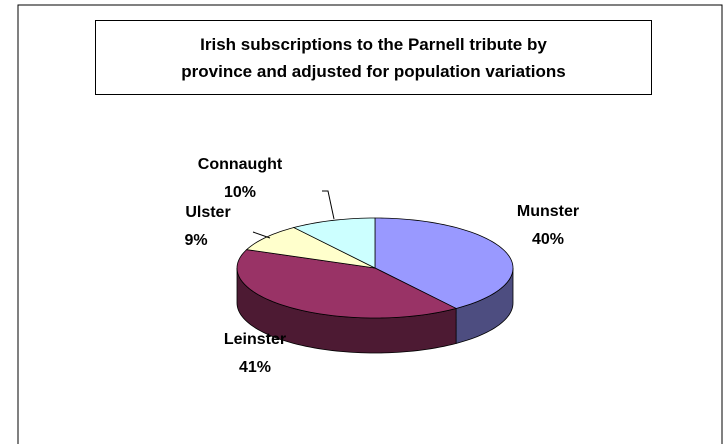 This screenshot has width=728, height=444. Describe the element at coordinates (207, 212) in the screenshot. I see `data-label-name: Ulster` at that location.